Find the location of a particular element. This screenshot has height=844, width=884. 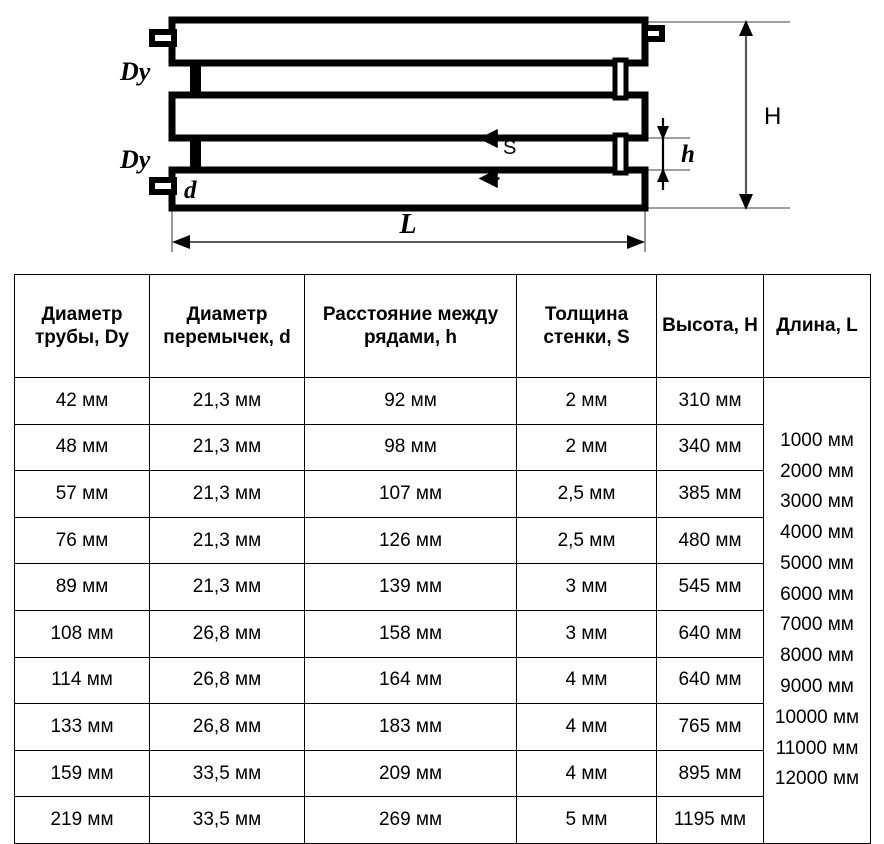

length-option: 10000 мм is located at coordinates (817, 717).